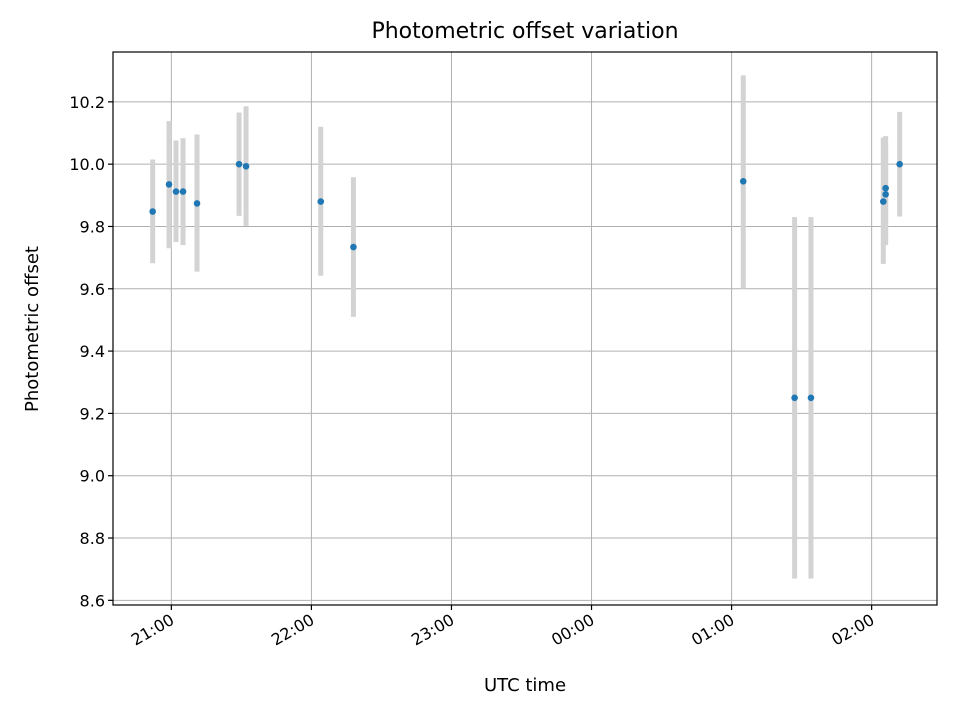  What do you see at coordinates (525, 685) in the screenshot?
I see `x-axis-label: UTC time` at bounding box center [525, 685].